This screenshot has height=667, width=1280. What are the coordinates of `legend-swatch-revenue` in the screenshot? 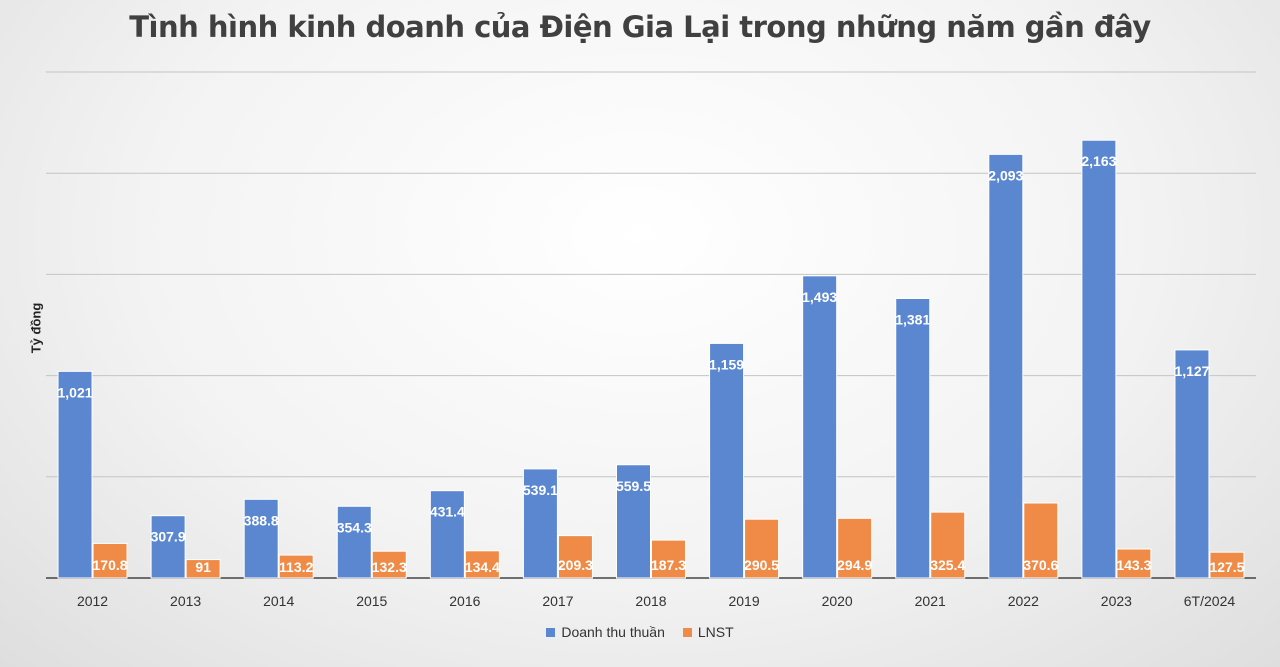 It's located at (551, 632).